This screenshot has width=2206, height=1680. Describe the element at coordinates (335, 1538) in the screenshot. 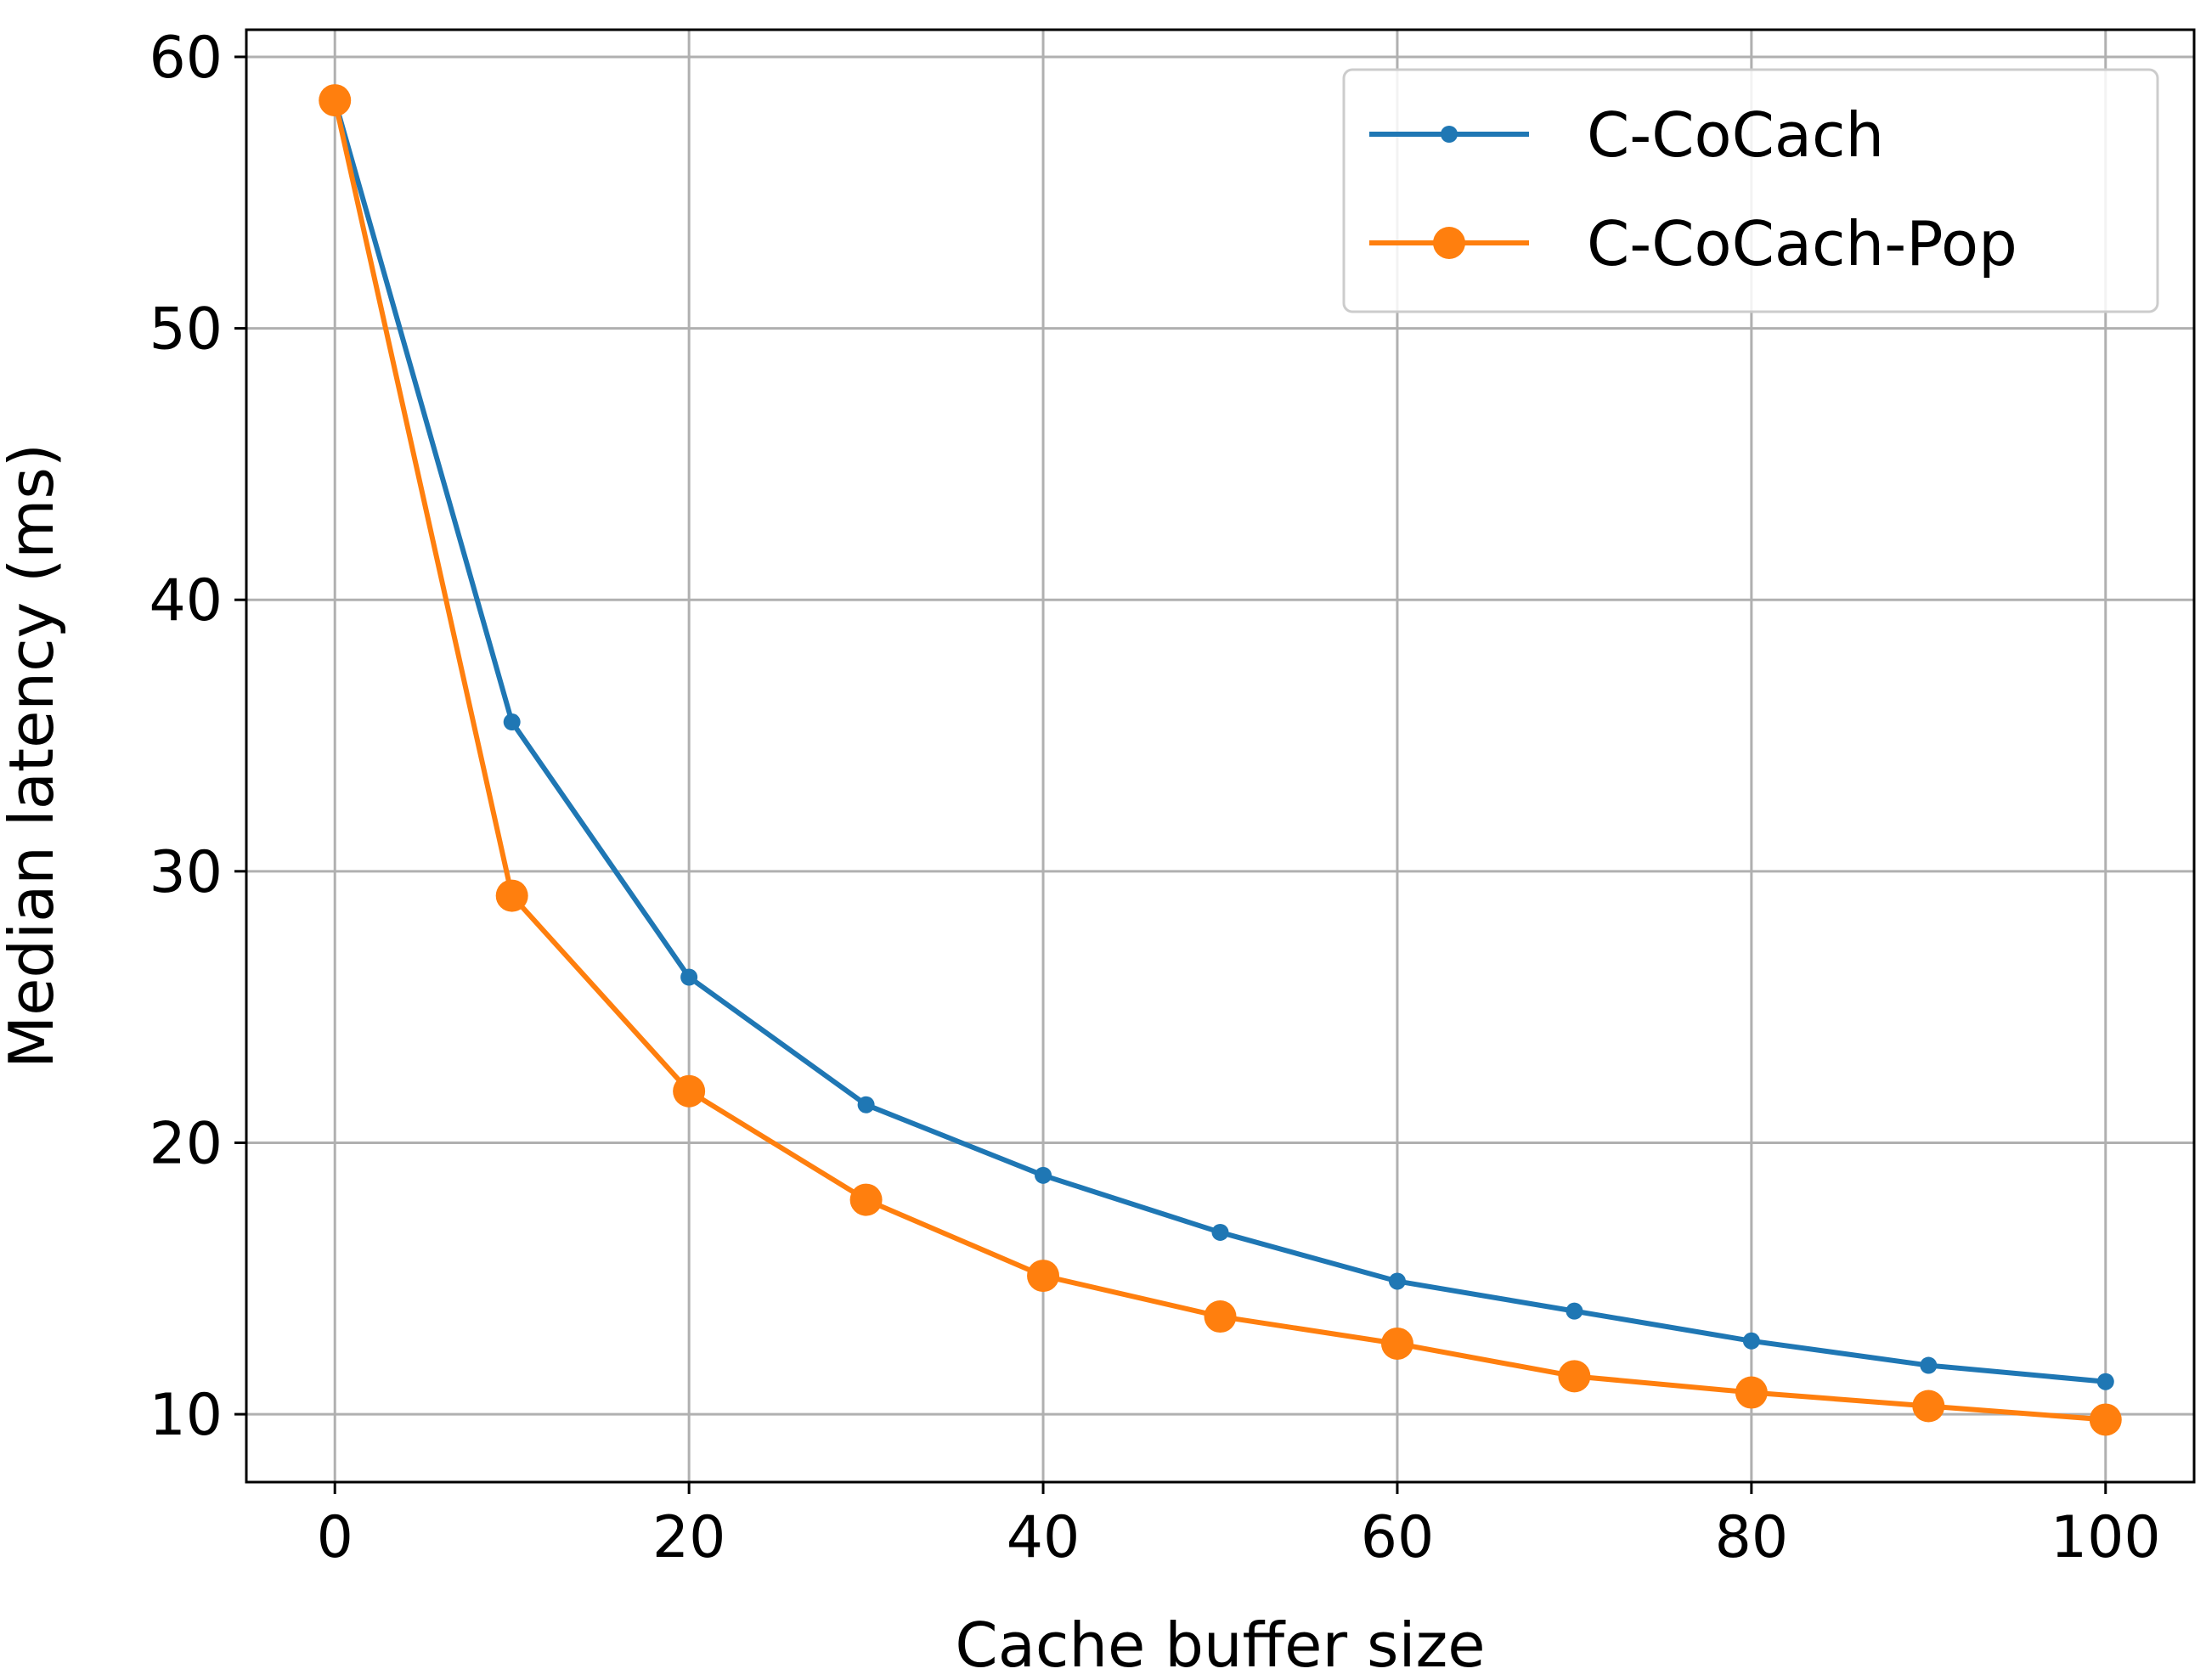

I see `x-tick-label: 0` at that location.